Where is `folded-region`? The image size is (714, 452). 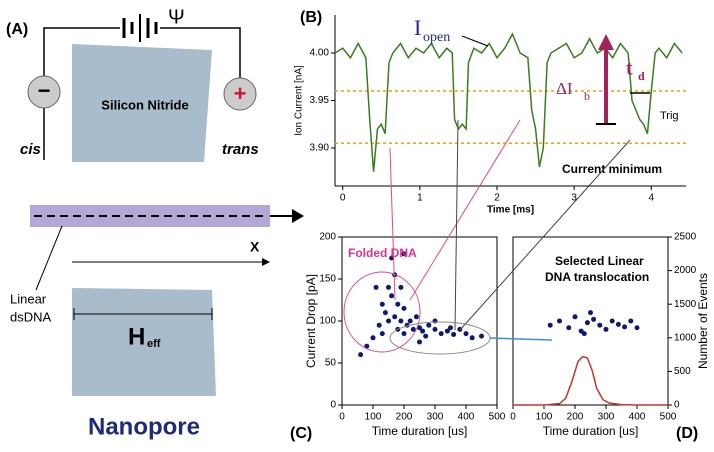
folded-region is located at coordinates (382, 312).